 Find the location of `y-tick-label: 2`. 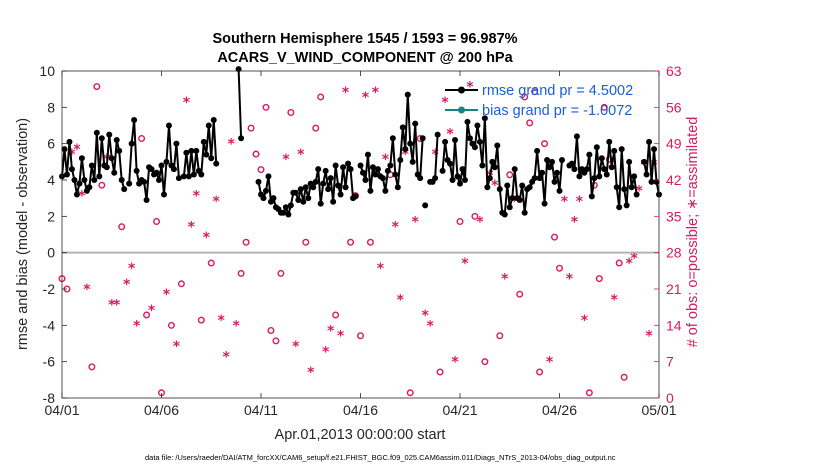

y-tick-label: 2 is located at coordinates (51, 216).